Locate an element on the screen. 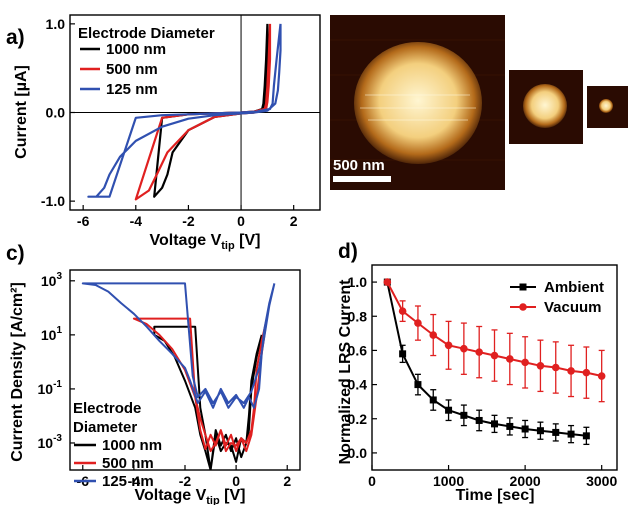  electrode-disk-125nm is located at coordinates (606, 106).